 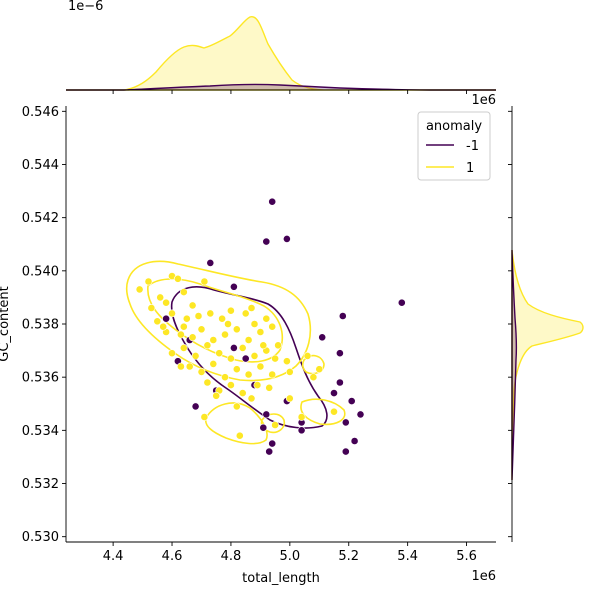 What do you see at coordinates (472, 146) in the screenshot?
I see `legend-label-neg1: -1` at bounding box center [472, 146].